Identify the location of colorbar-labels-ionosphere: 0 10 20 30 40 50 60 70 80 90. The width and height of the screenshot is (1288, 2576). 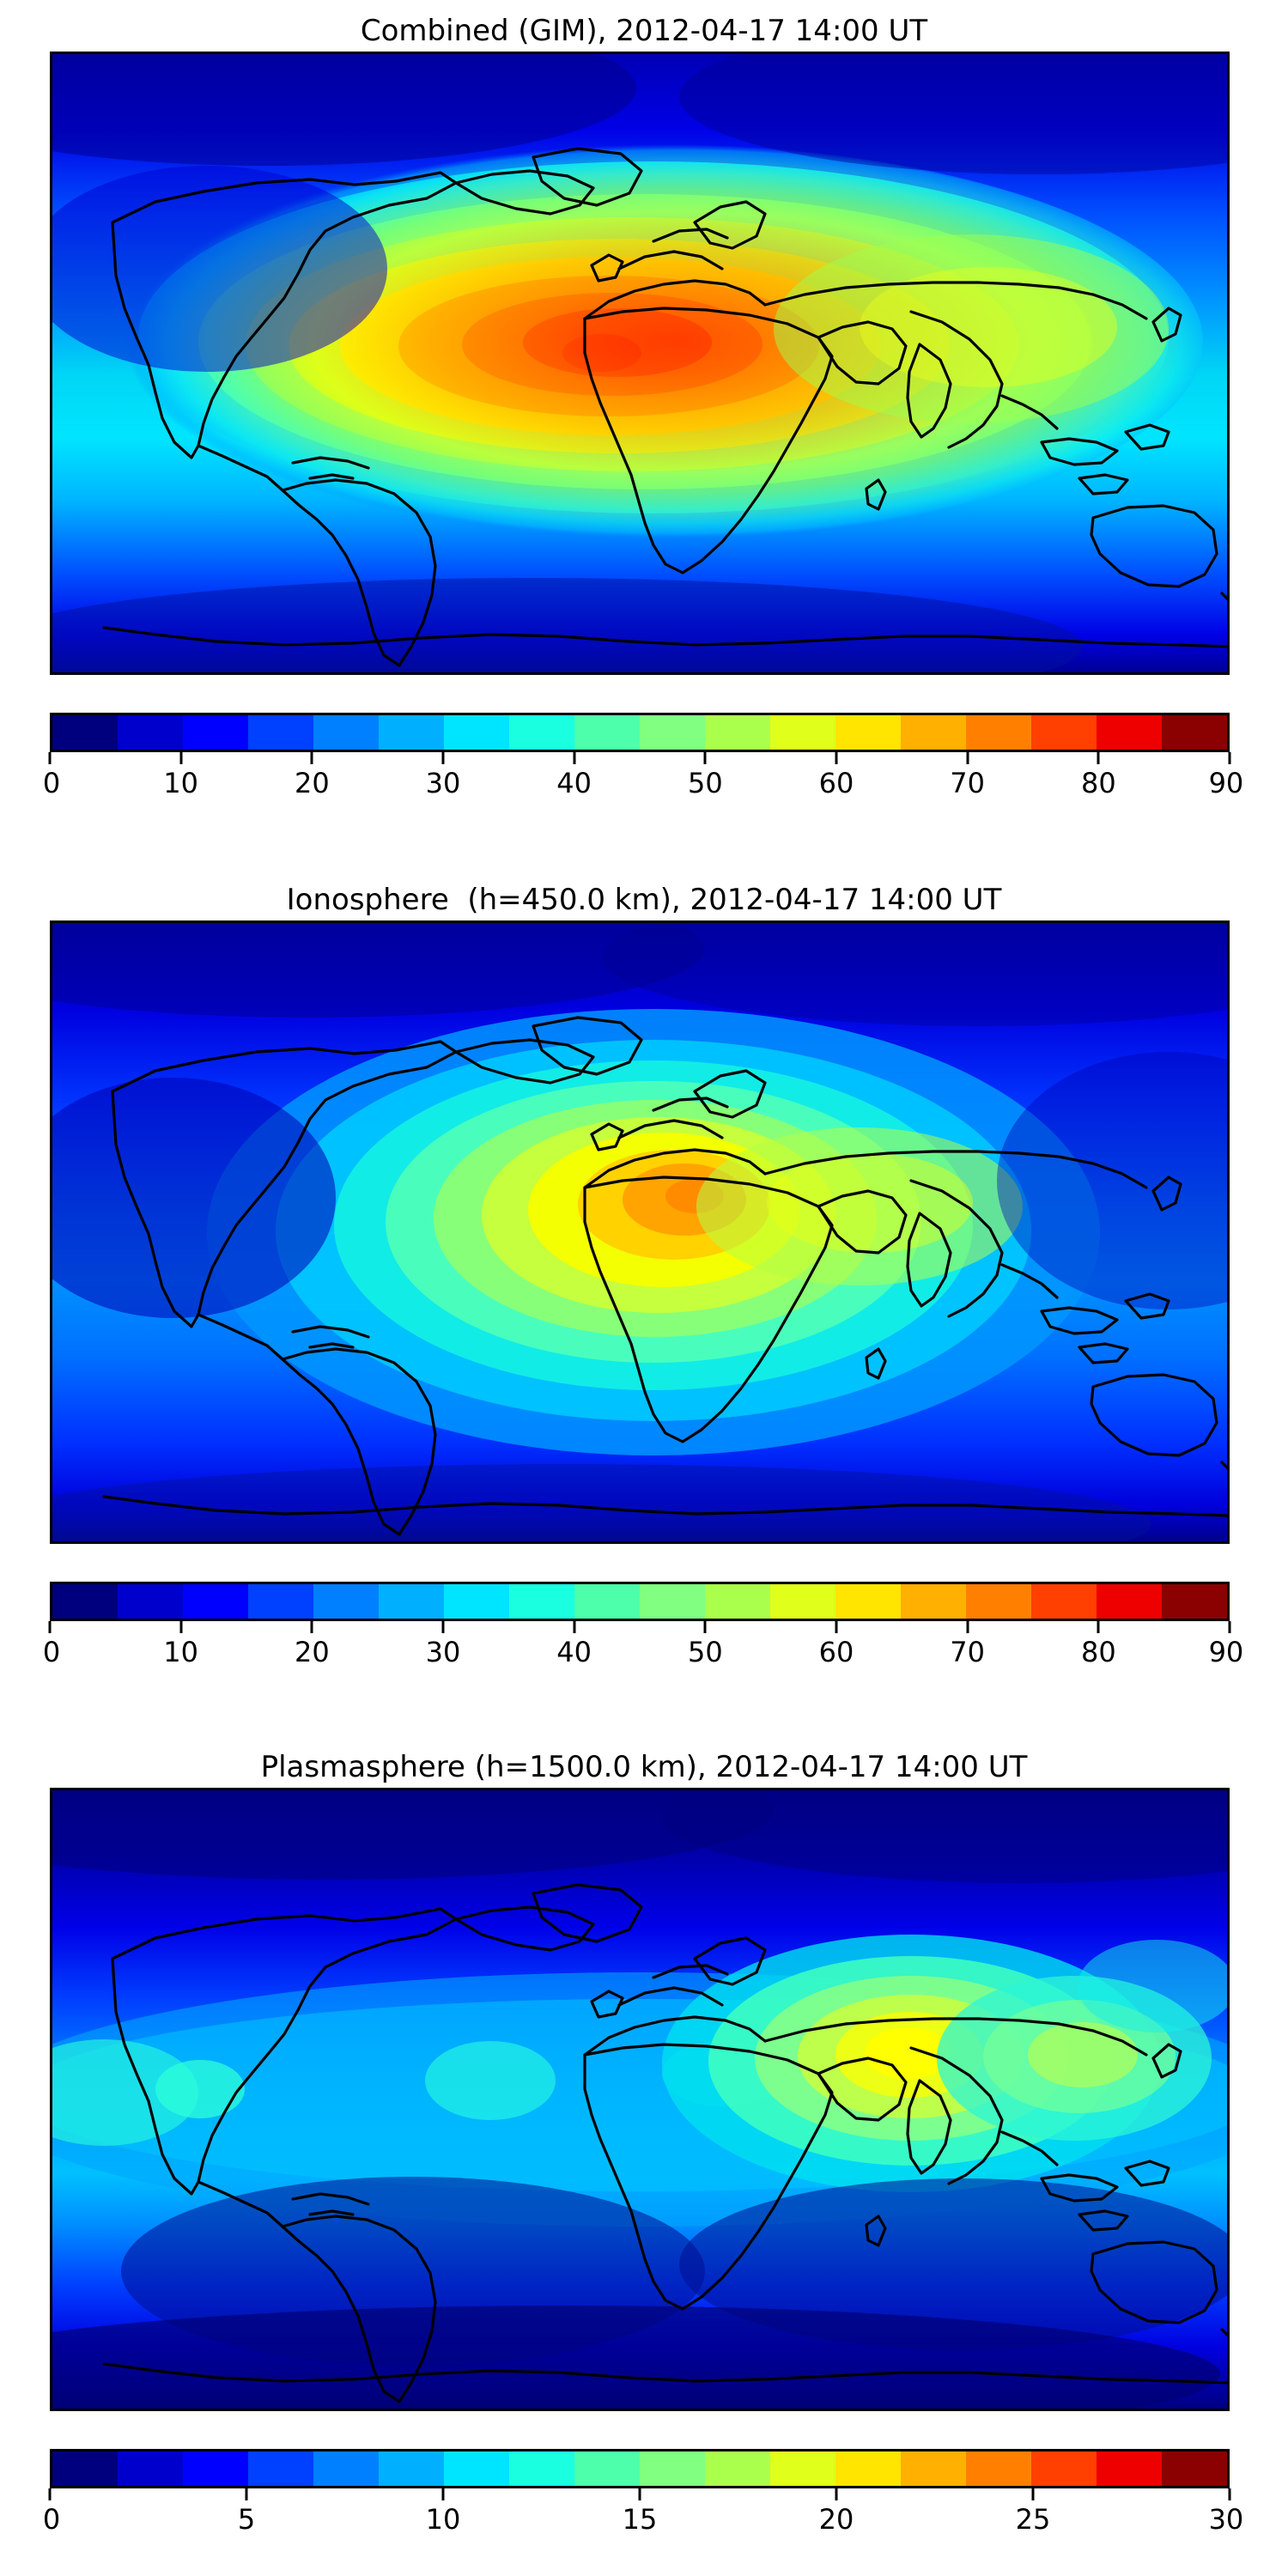
(643, 1654).